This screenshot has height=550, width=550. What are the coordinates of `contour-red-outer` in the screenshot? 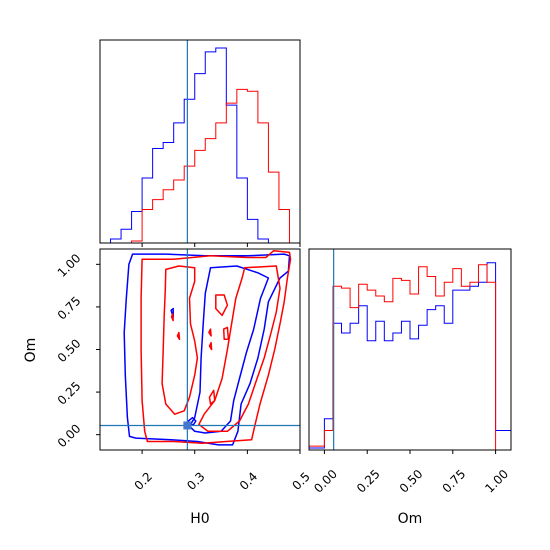 It's located at (216, 346).